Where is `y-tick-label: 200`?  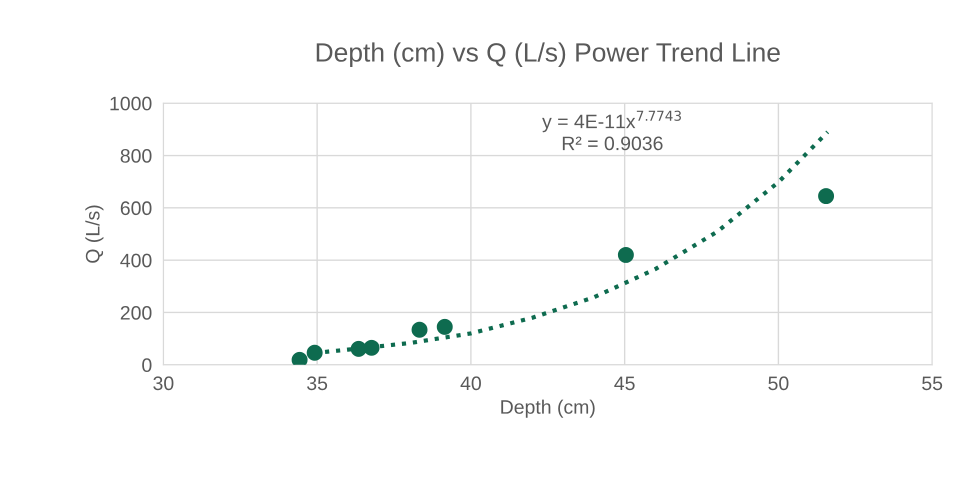 y-tick-label: 200 is located at coordinates (136, 313).